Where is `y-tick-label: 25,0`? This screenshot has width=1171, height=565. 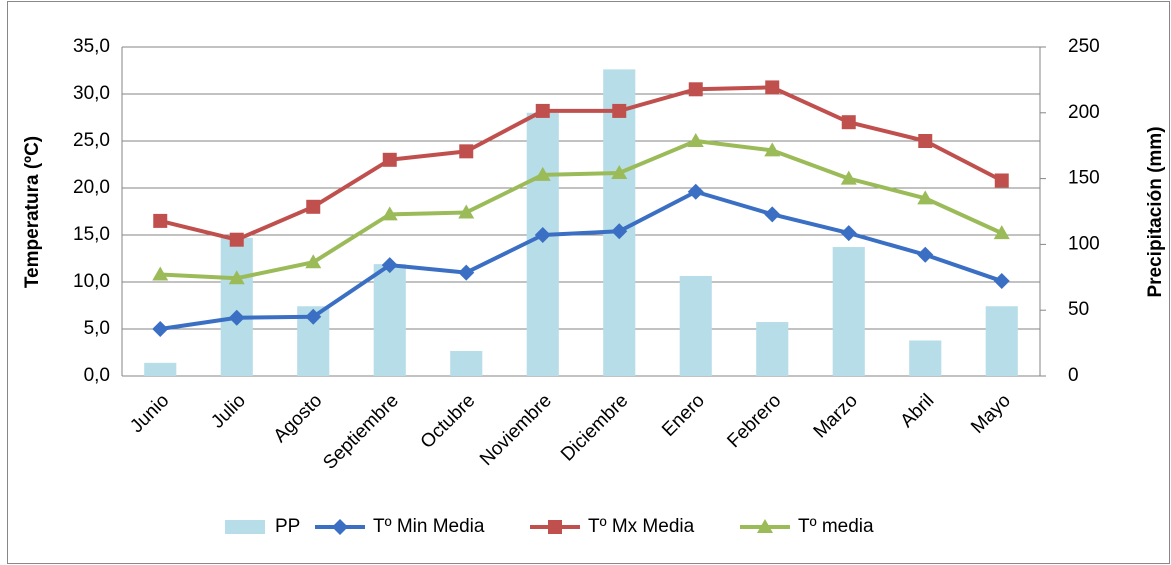
y-tick-label: 25,0 is located at coordinates (91, 140).